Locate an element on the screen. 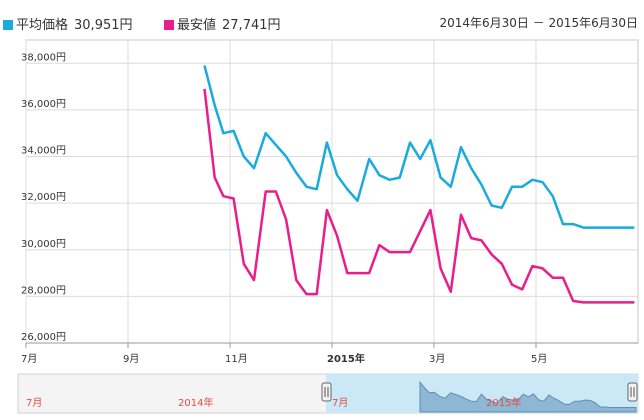  y-tick-label: 30,000円 is located at coordinates (43, 244).